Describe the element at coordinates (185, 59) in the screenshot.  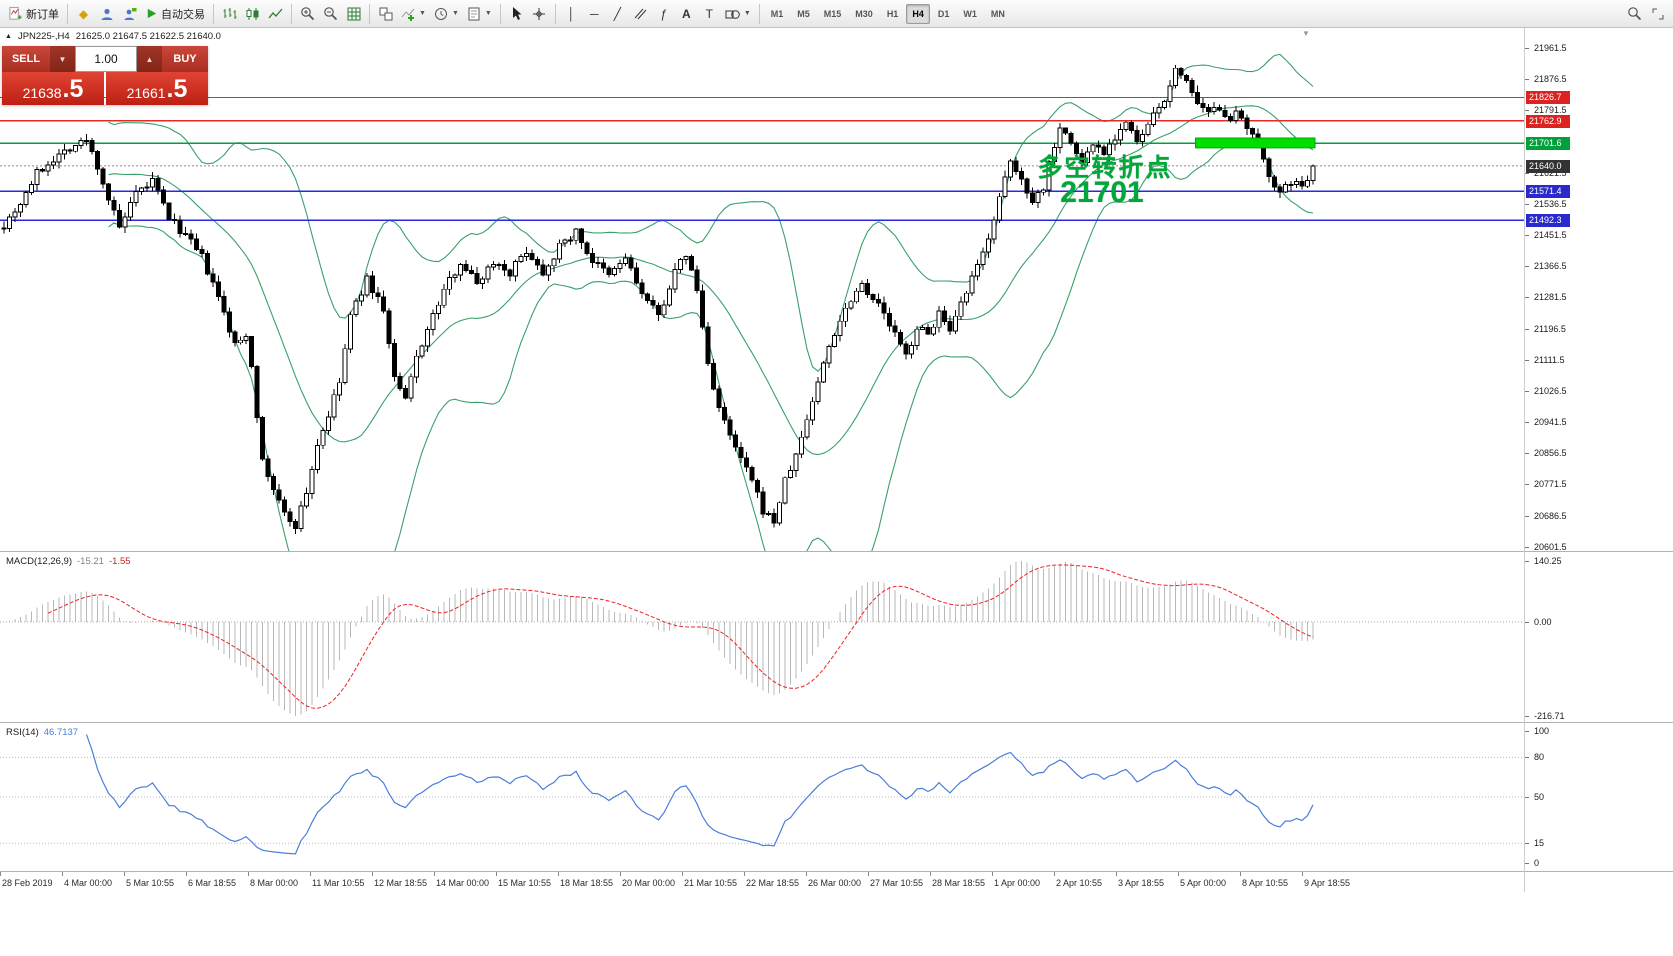
I see `buy-button: BUY` at that location.